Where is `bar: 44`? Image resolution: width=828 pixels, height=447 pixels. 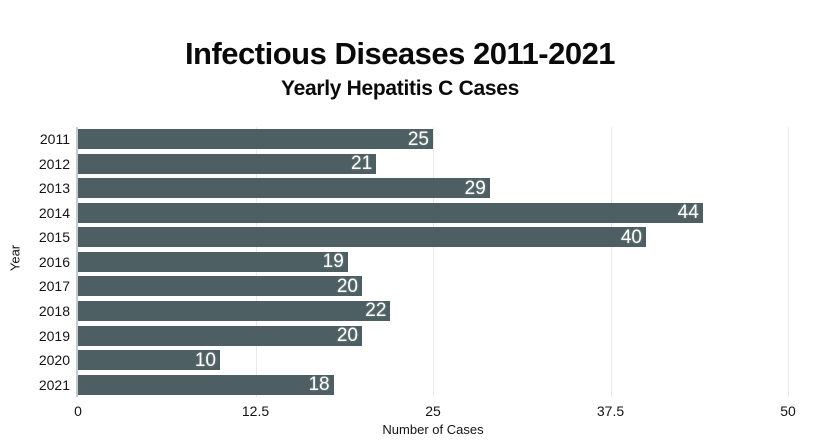
bar: 44 is located at coordinates (390, 213).